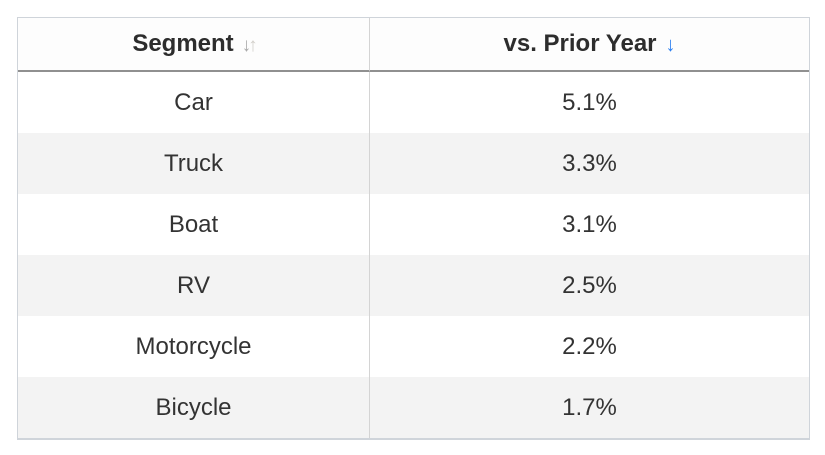 The width and height of the screenshot is (825, 455). I want to click on table-row: Truck 3.3%, so click(413, 163).